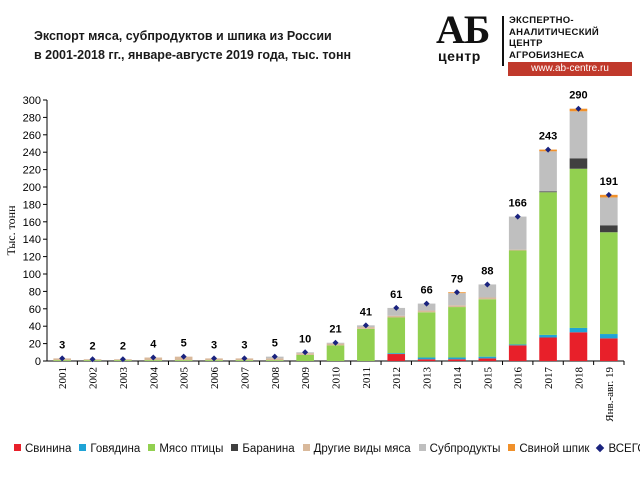 The width and height of the screenshot is (640, 480). What do you see at coordinates (459, 56) in the screenshot?
I see `logo-sub: центр` at bounding box center [459, 56].